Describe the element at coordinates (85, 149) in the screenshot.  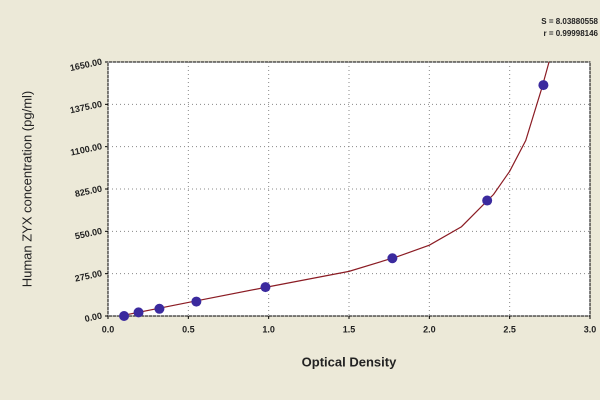
I see `y-tick-label: 1100.00` at that location.